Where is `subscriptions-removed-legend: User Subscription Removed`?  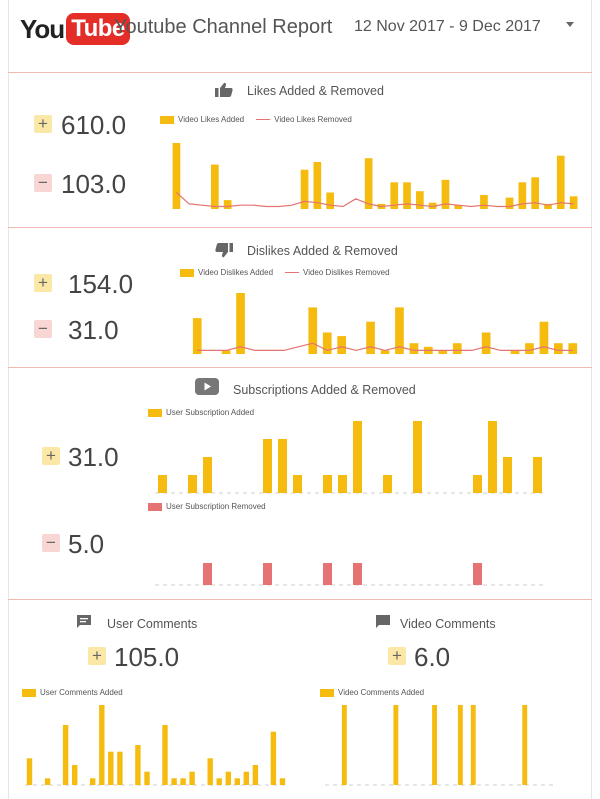
subscriptions-removed-legend: User Subscription Removed is located at coordinates (207, 506).